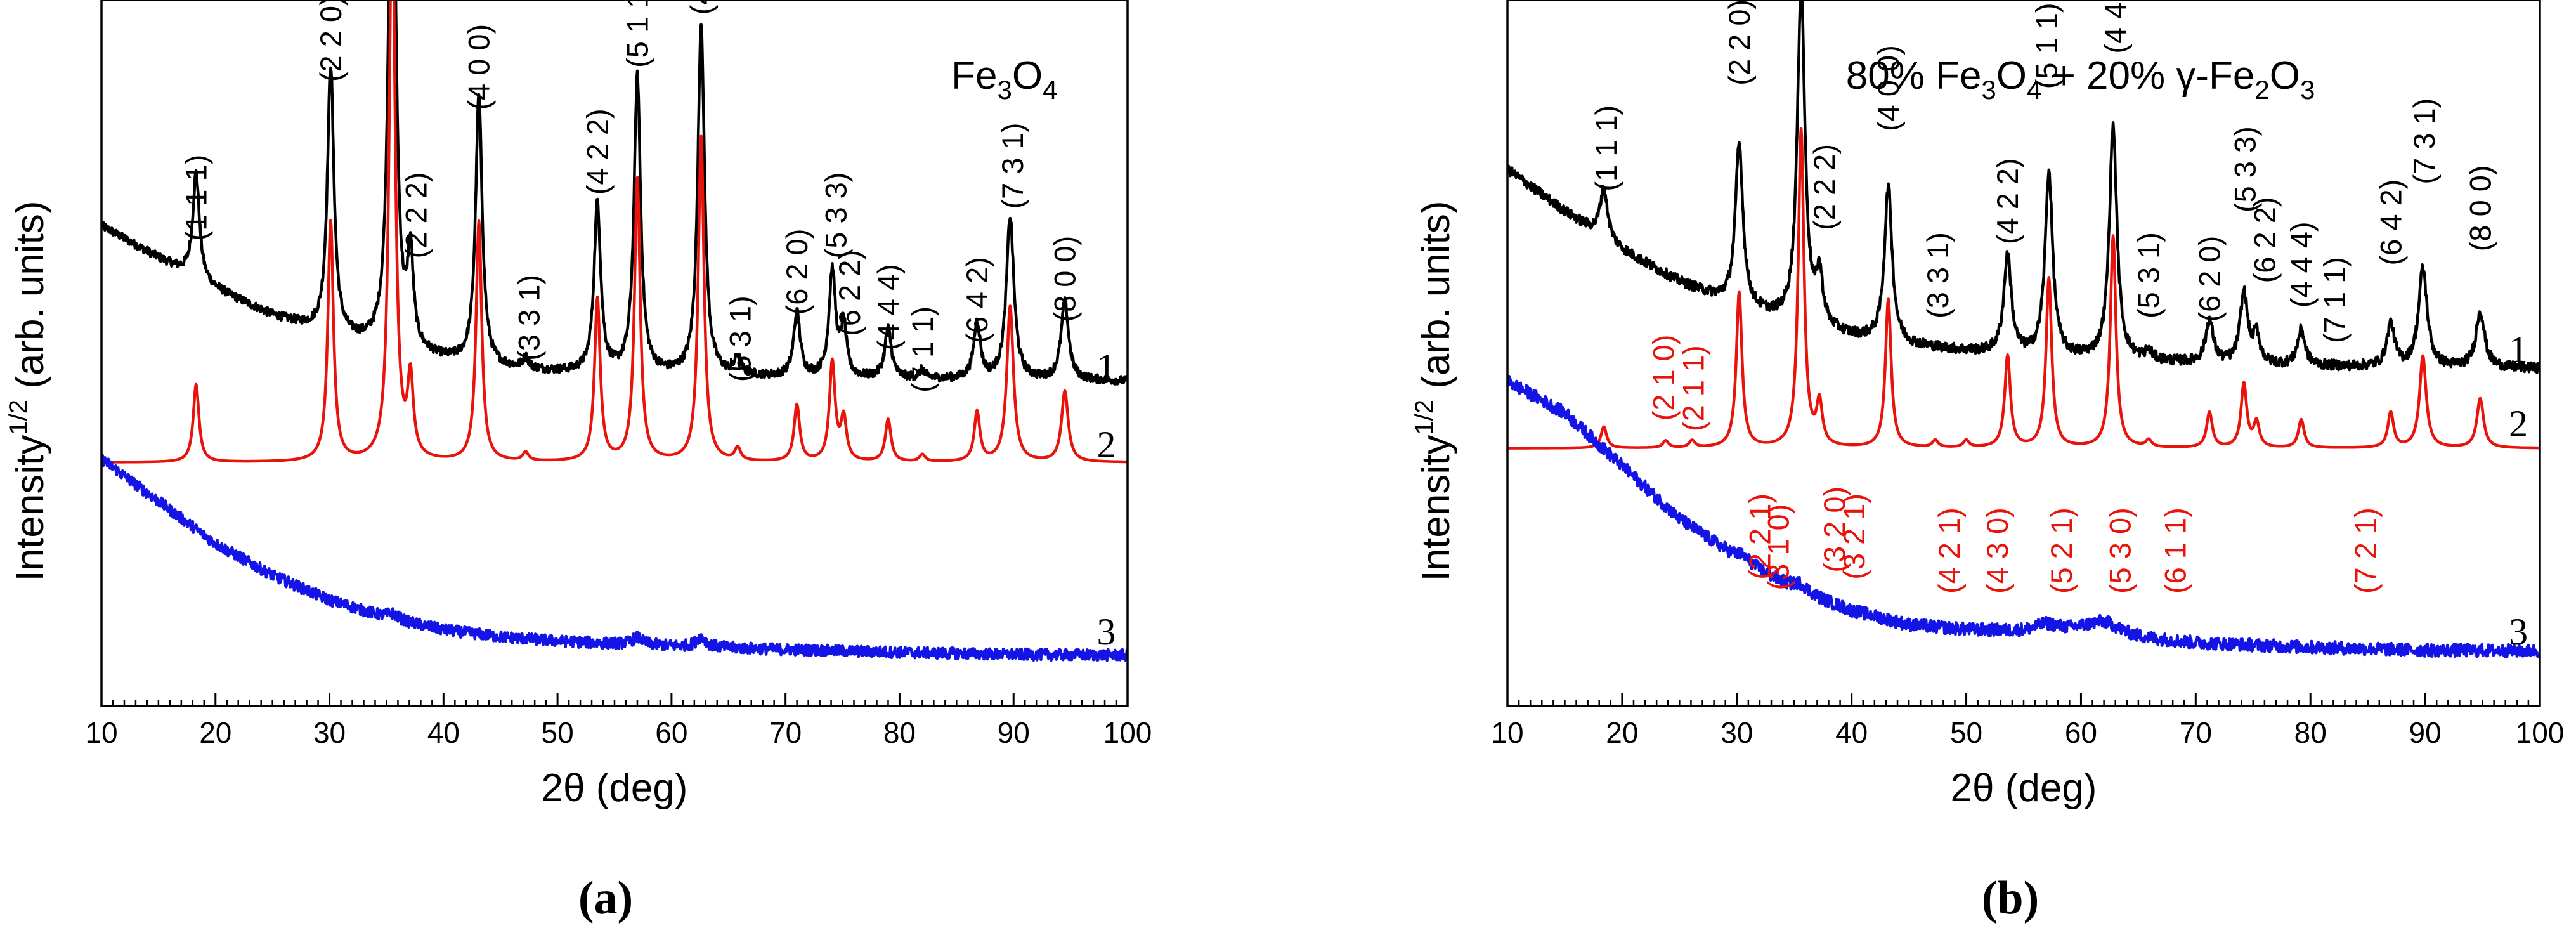 The height and width of the screenshot is (928, 2576). Describe the element at coordinates (1949, 550) in the screenshot. I see `hkl-label: (4 2 1)` at that location.